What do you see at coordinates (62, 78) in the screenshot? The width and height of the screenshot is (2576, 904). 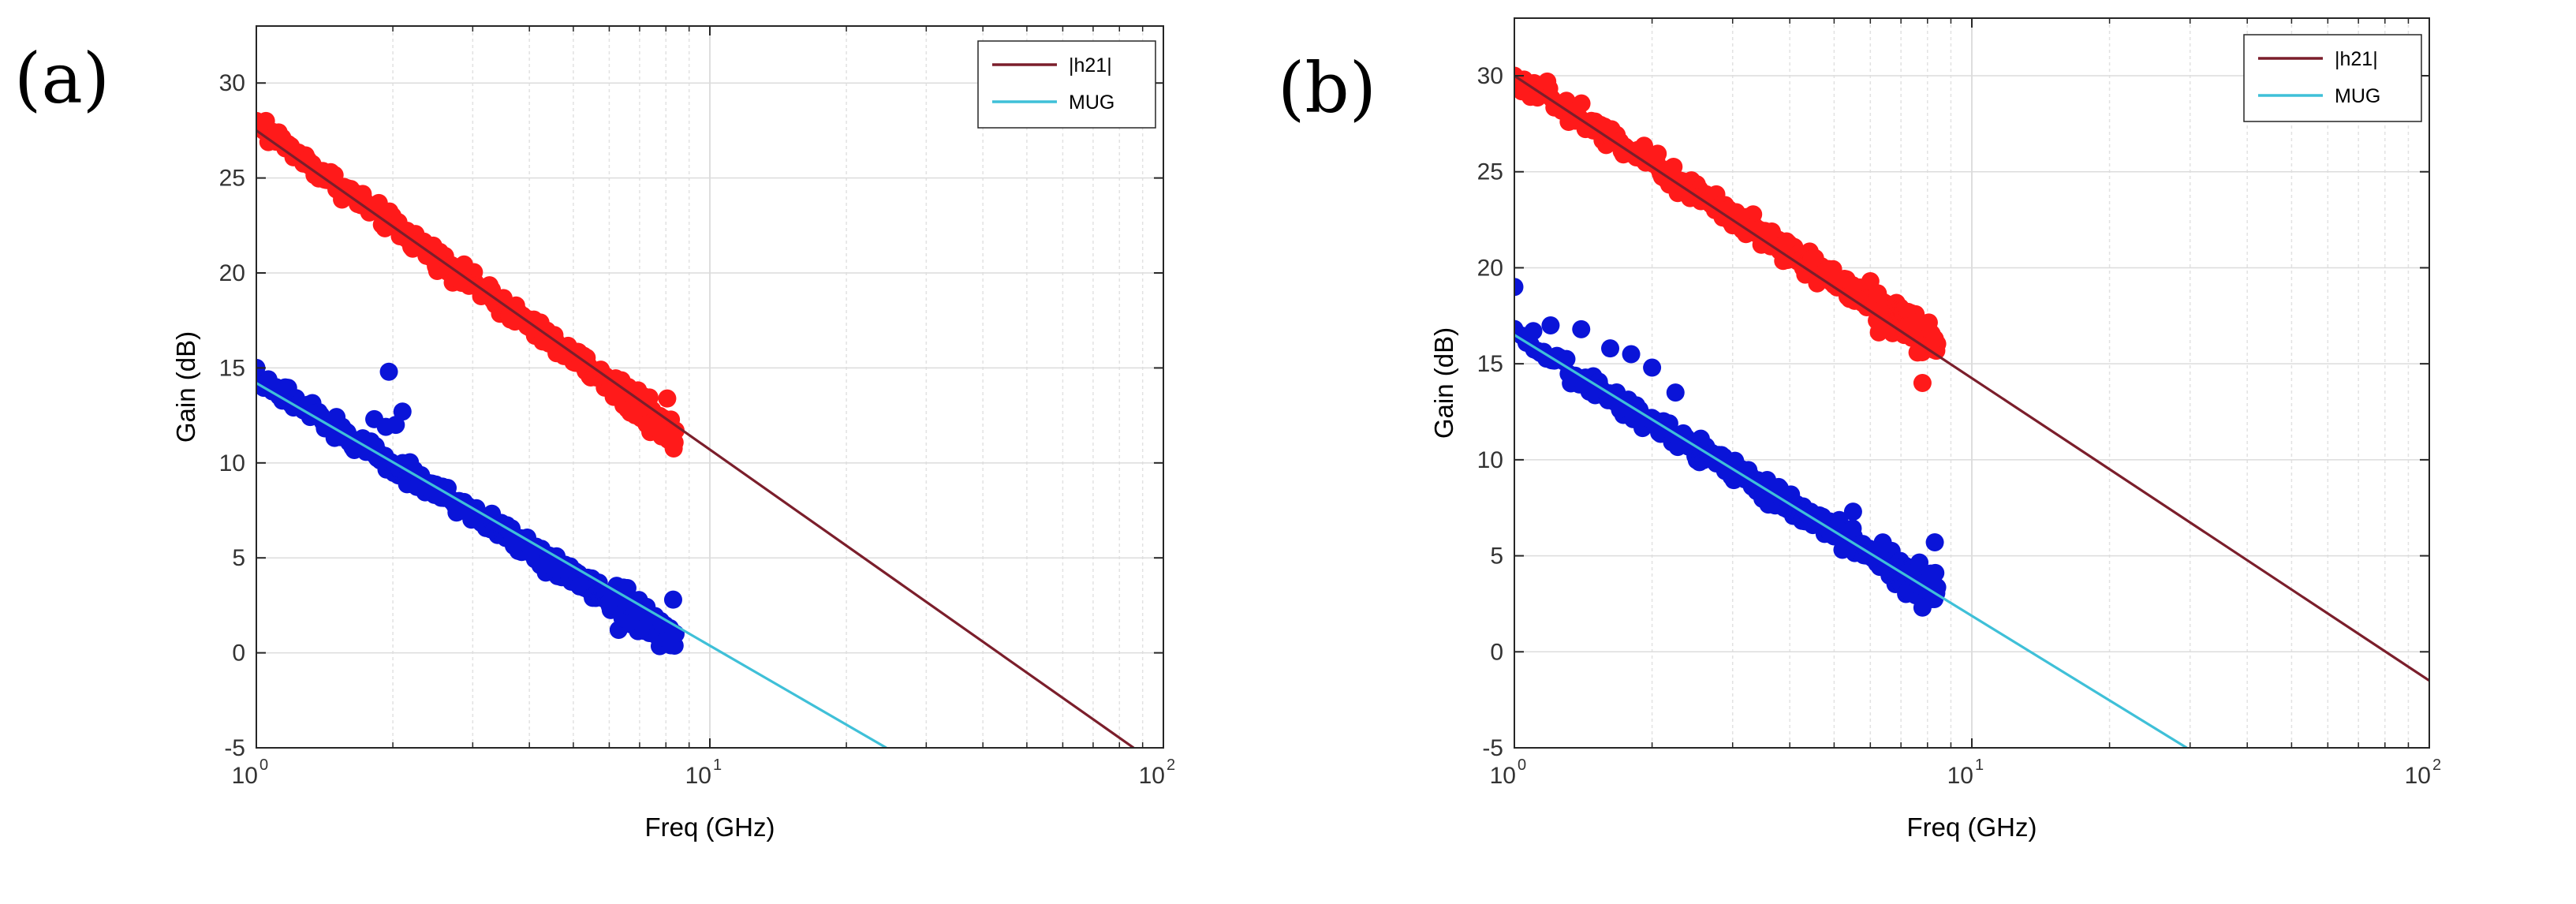 I see `panel-label: (a)` at bounding box center [62, 78].